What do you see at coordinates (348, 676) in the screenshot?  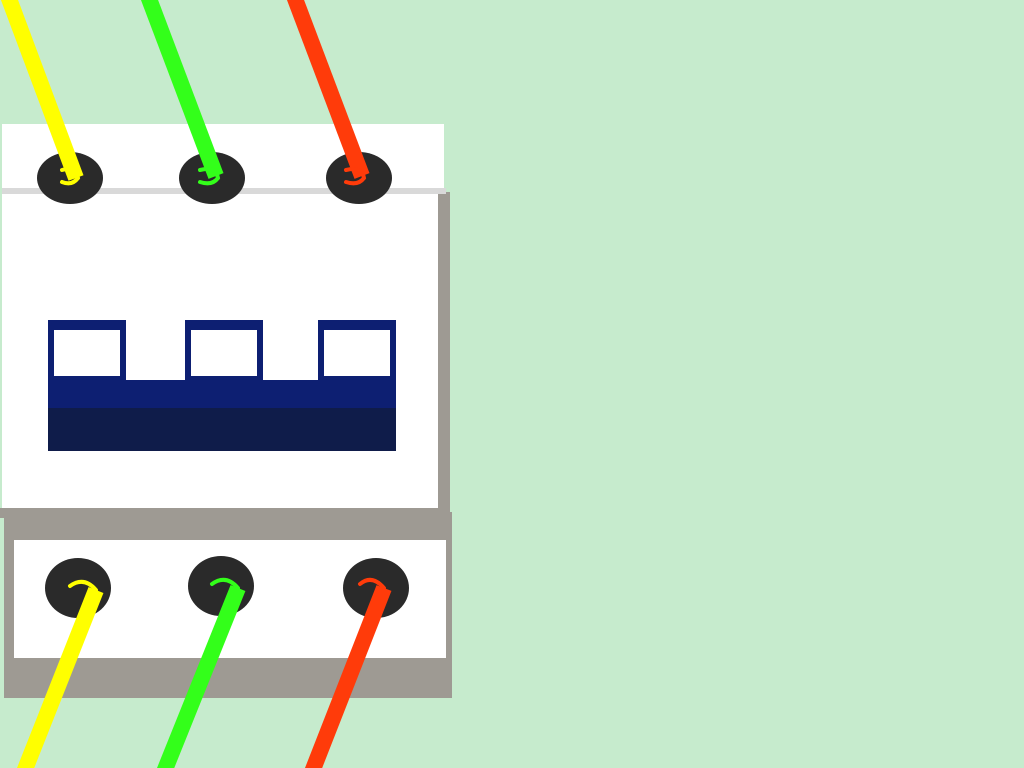 I see `wire-red-bottom` at bounding box center [348, 676].